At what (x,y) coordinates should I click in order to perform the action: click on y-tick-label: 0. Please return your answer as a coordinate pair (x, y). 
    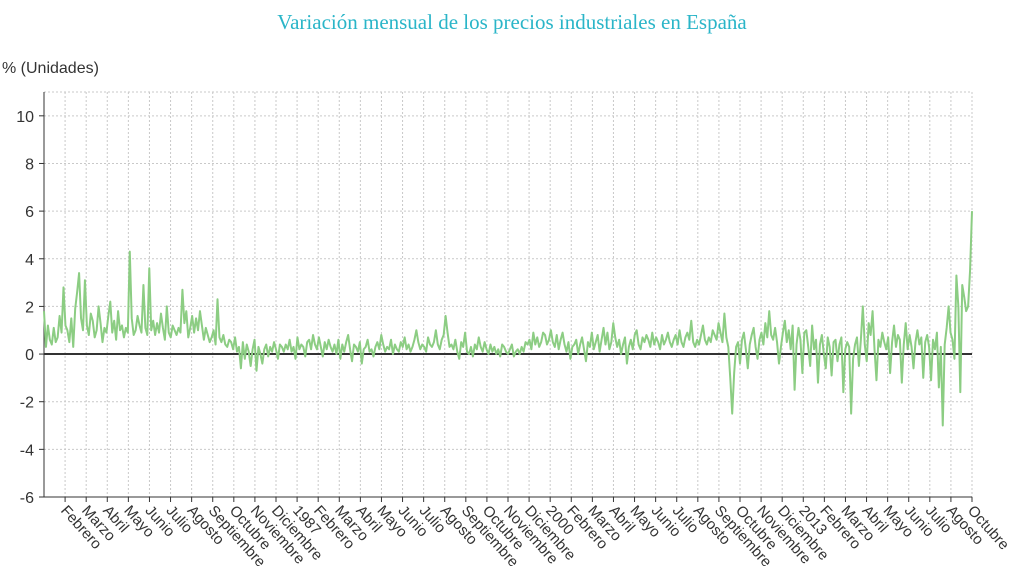
    Looking at the image, I should click on (29, 355).